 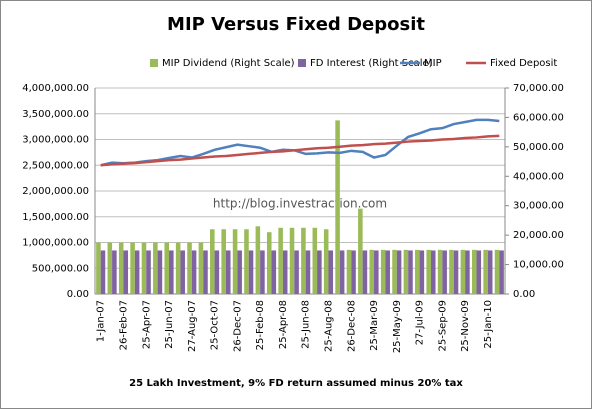 What do you see at coordinates (300, 204) in the screenshot?
I see `watermark: http://blog.investraction.com` at bounding box center [300, 204].